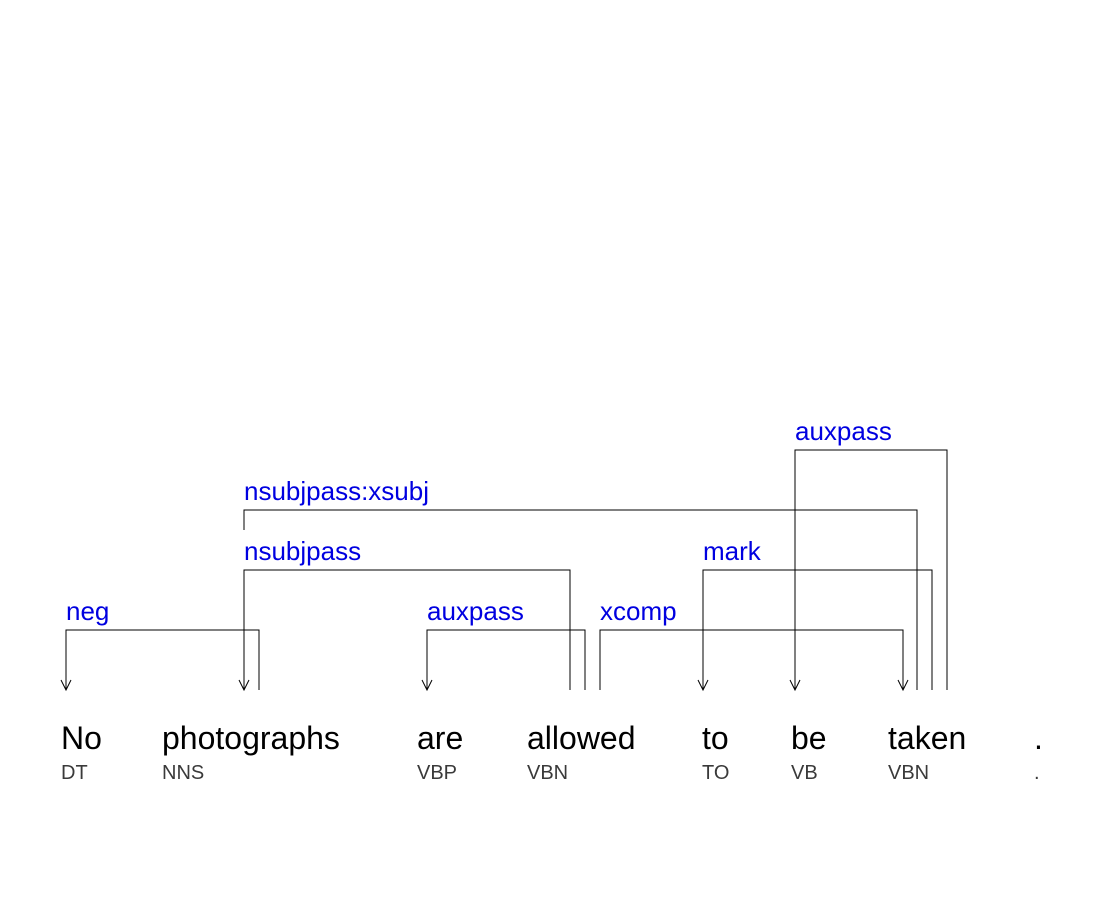 Image resolution: width=1099 pixels, height=900 pixels. I want to click on arc-neg: neg, so click(160, 644).